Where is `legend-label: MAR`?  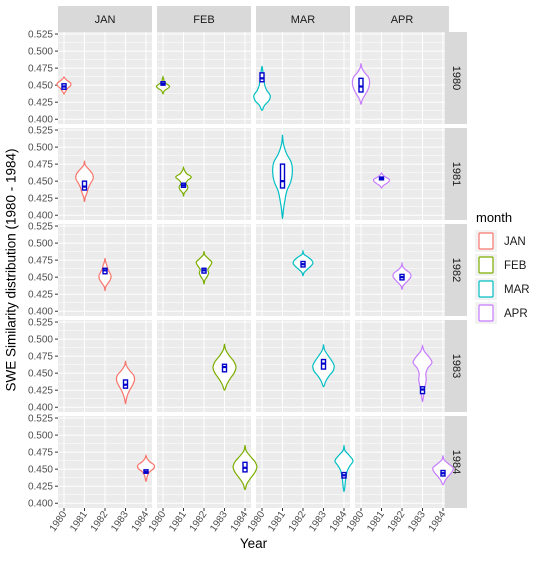
legend-label: MAR is located at coordinates (517, 290).